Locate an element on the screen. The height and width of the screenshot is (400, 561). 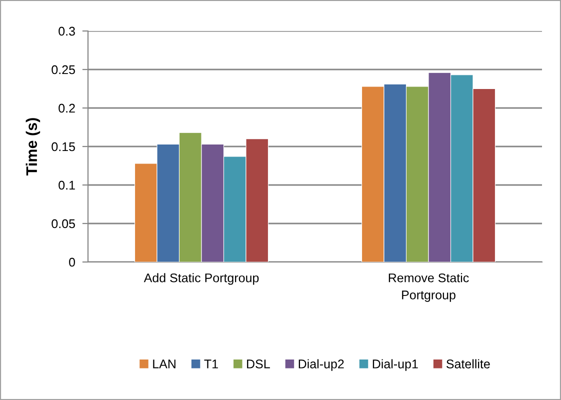
legend-label: DSL is located at coordinates (258, 364).